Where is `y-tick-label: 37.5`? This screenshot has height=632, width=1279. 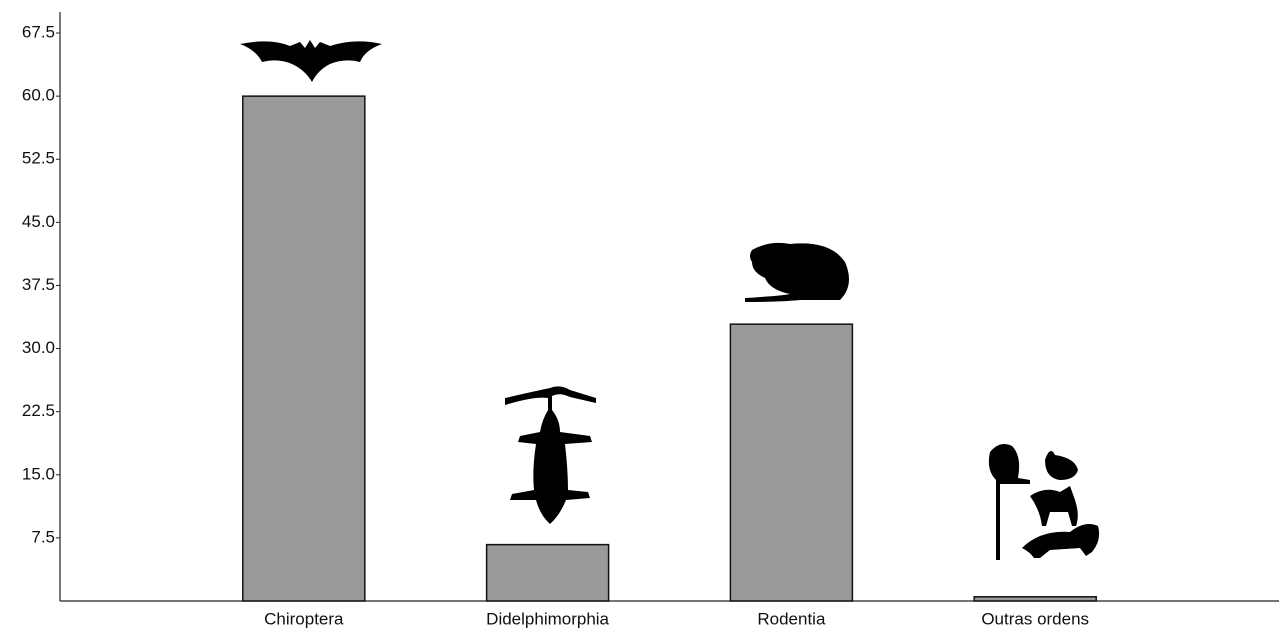
y-tick-label: 37.5 is located at coordinates (38, 284).